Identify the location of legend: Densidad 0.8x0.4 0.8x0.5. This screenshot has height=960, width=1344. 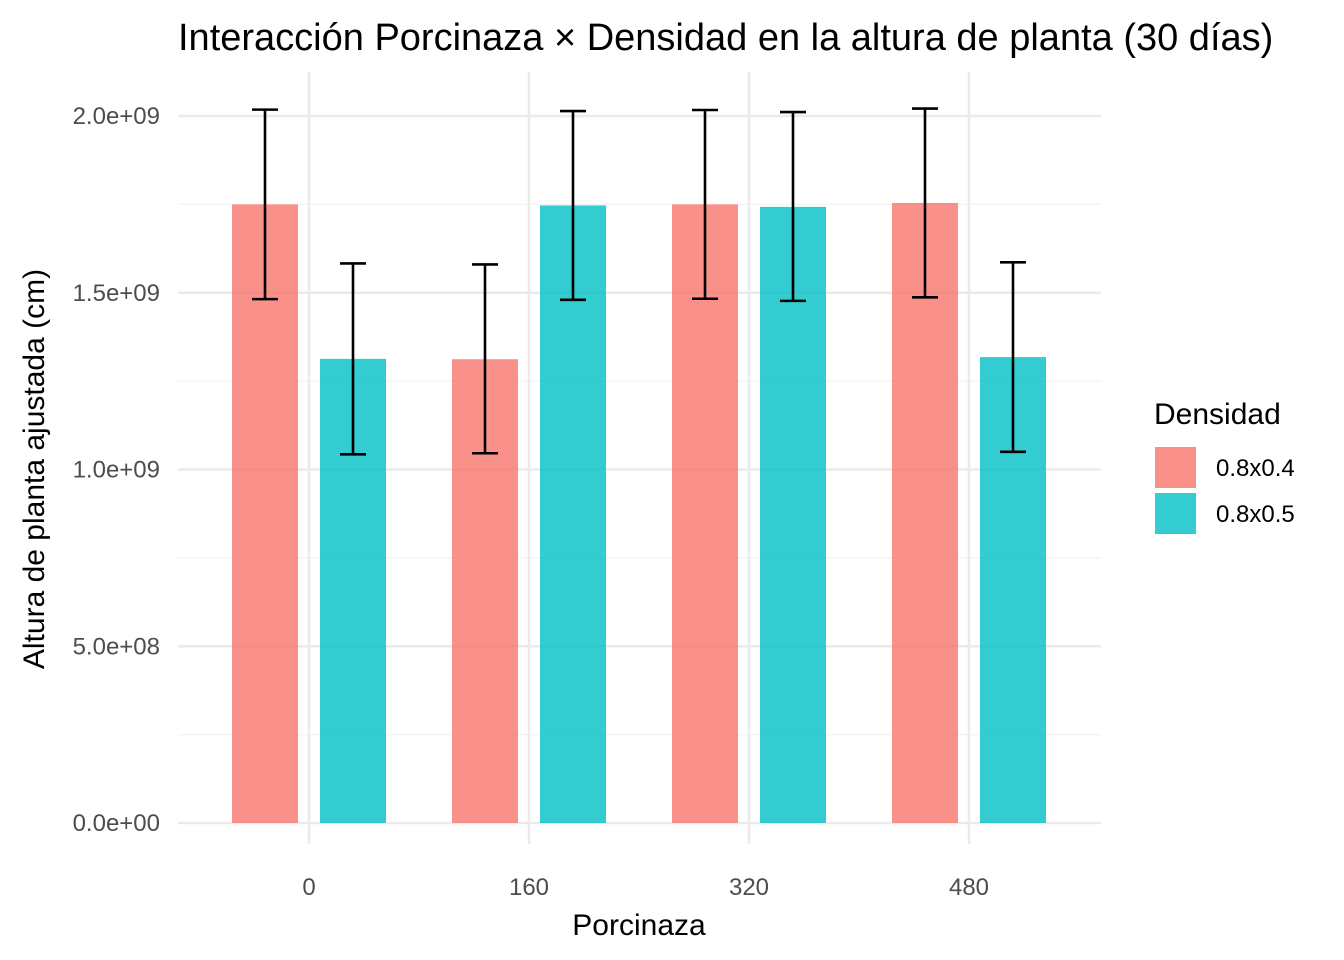
(1224, 466).